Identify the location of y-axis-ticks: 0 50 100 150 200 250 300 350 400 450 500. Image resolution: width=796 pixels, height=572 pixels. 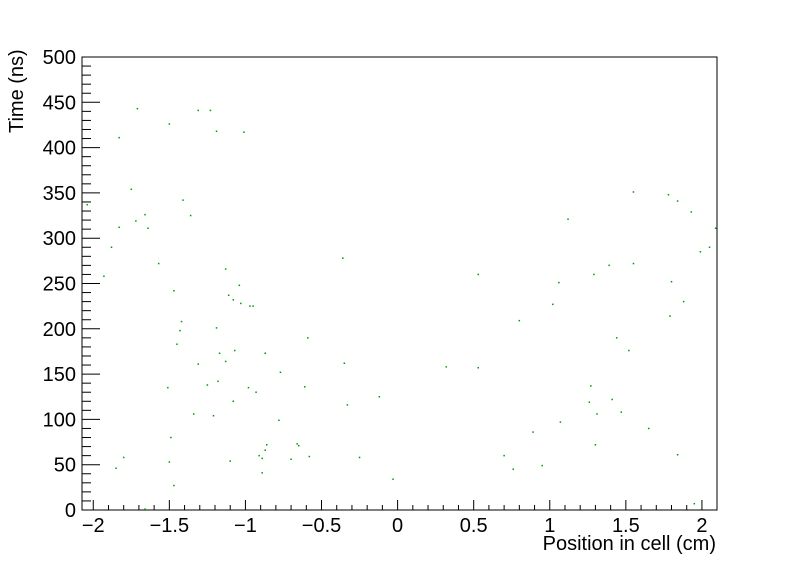
(71, 284).